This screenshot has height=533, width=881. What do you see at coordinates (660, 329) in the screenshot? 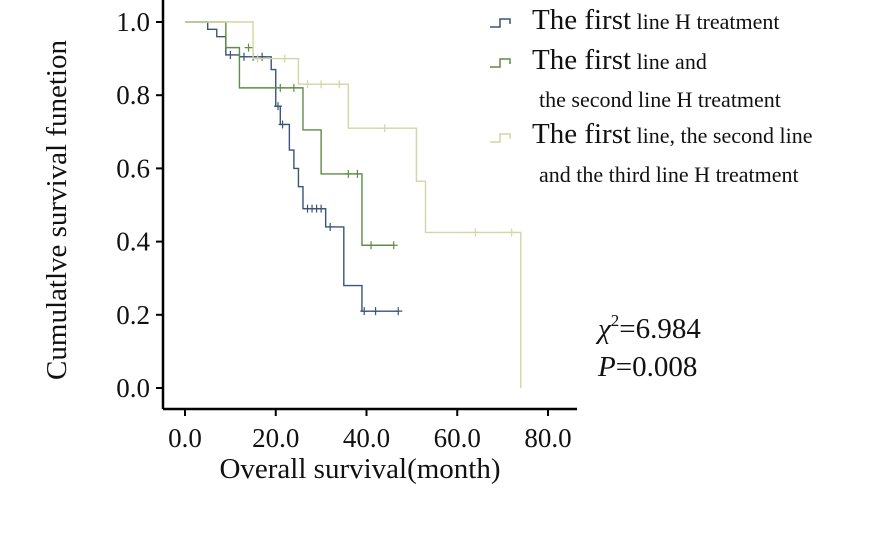
I see `chi-value: =6.984` at bounding box center [660, 329].